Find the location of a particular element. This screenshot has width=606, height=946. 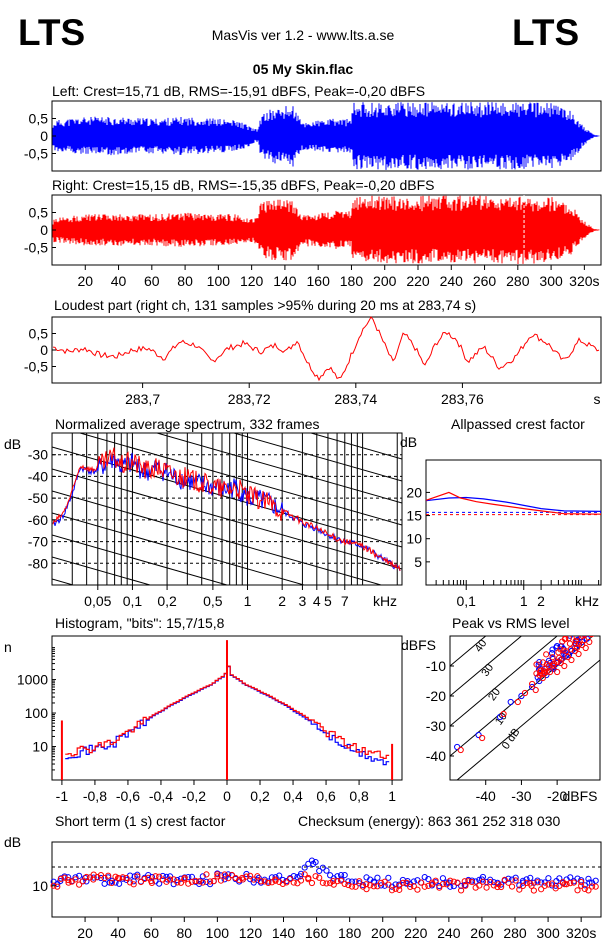

allpassed-crest-x-unit: kHz is located at coordinates (587, 601).